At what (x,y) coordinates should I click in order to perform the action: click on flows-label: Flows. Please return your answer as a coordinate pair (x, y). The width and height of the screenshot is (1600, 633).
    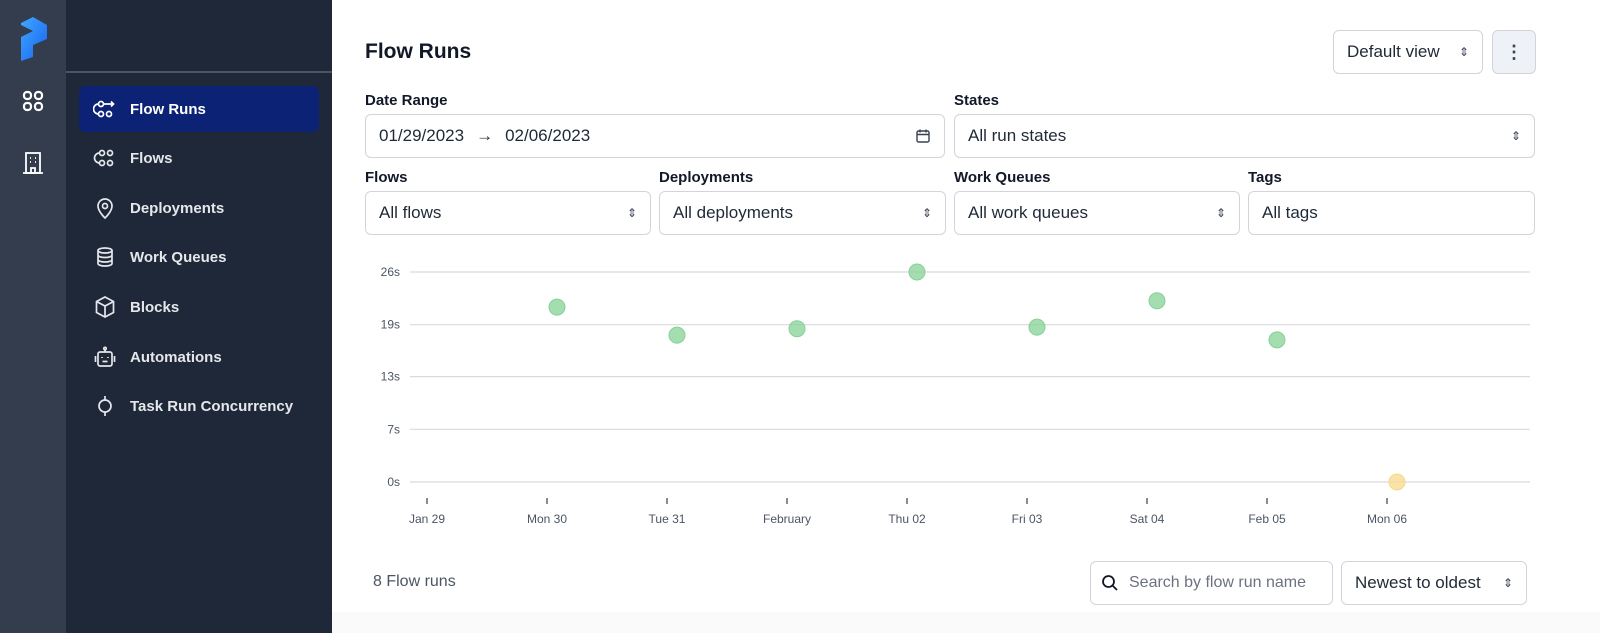
    Looking at the image, I should click on (386, 177).